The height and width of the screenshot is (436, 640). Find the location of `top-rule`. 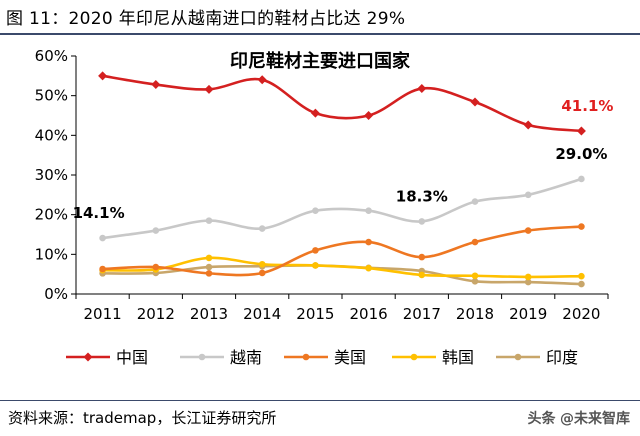

top-rule is located at coordinates (320, 34).